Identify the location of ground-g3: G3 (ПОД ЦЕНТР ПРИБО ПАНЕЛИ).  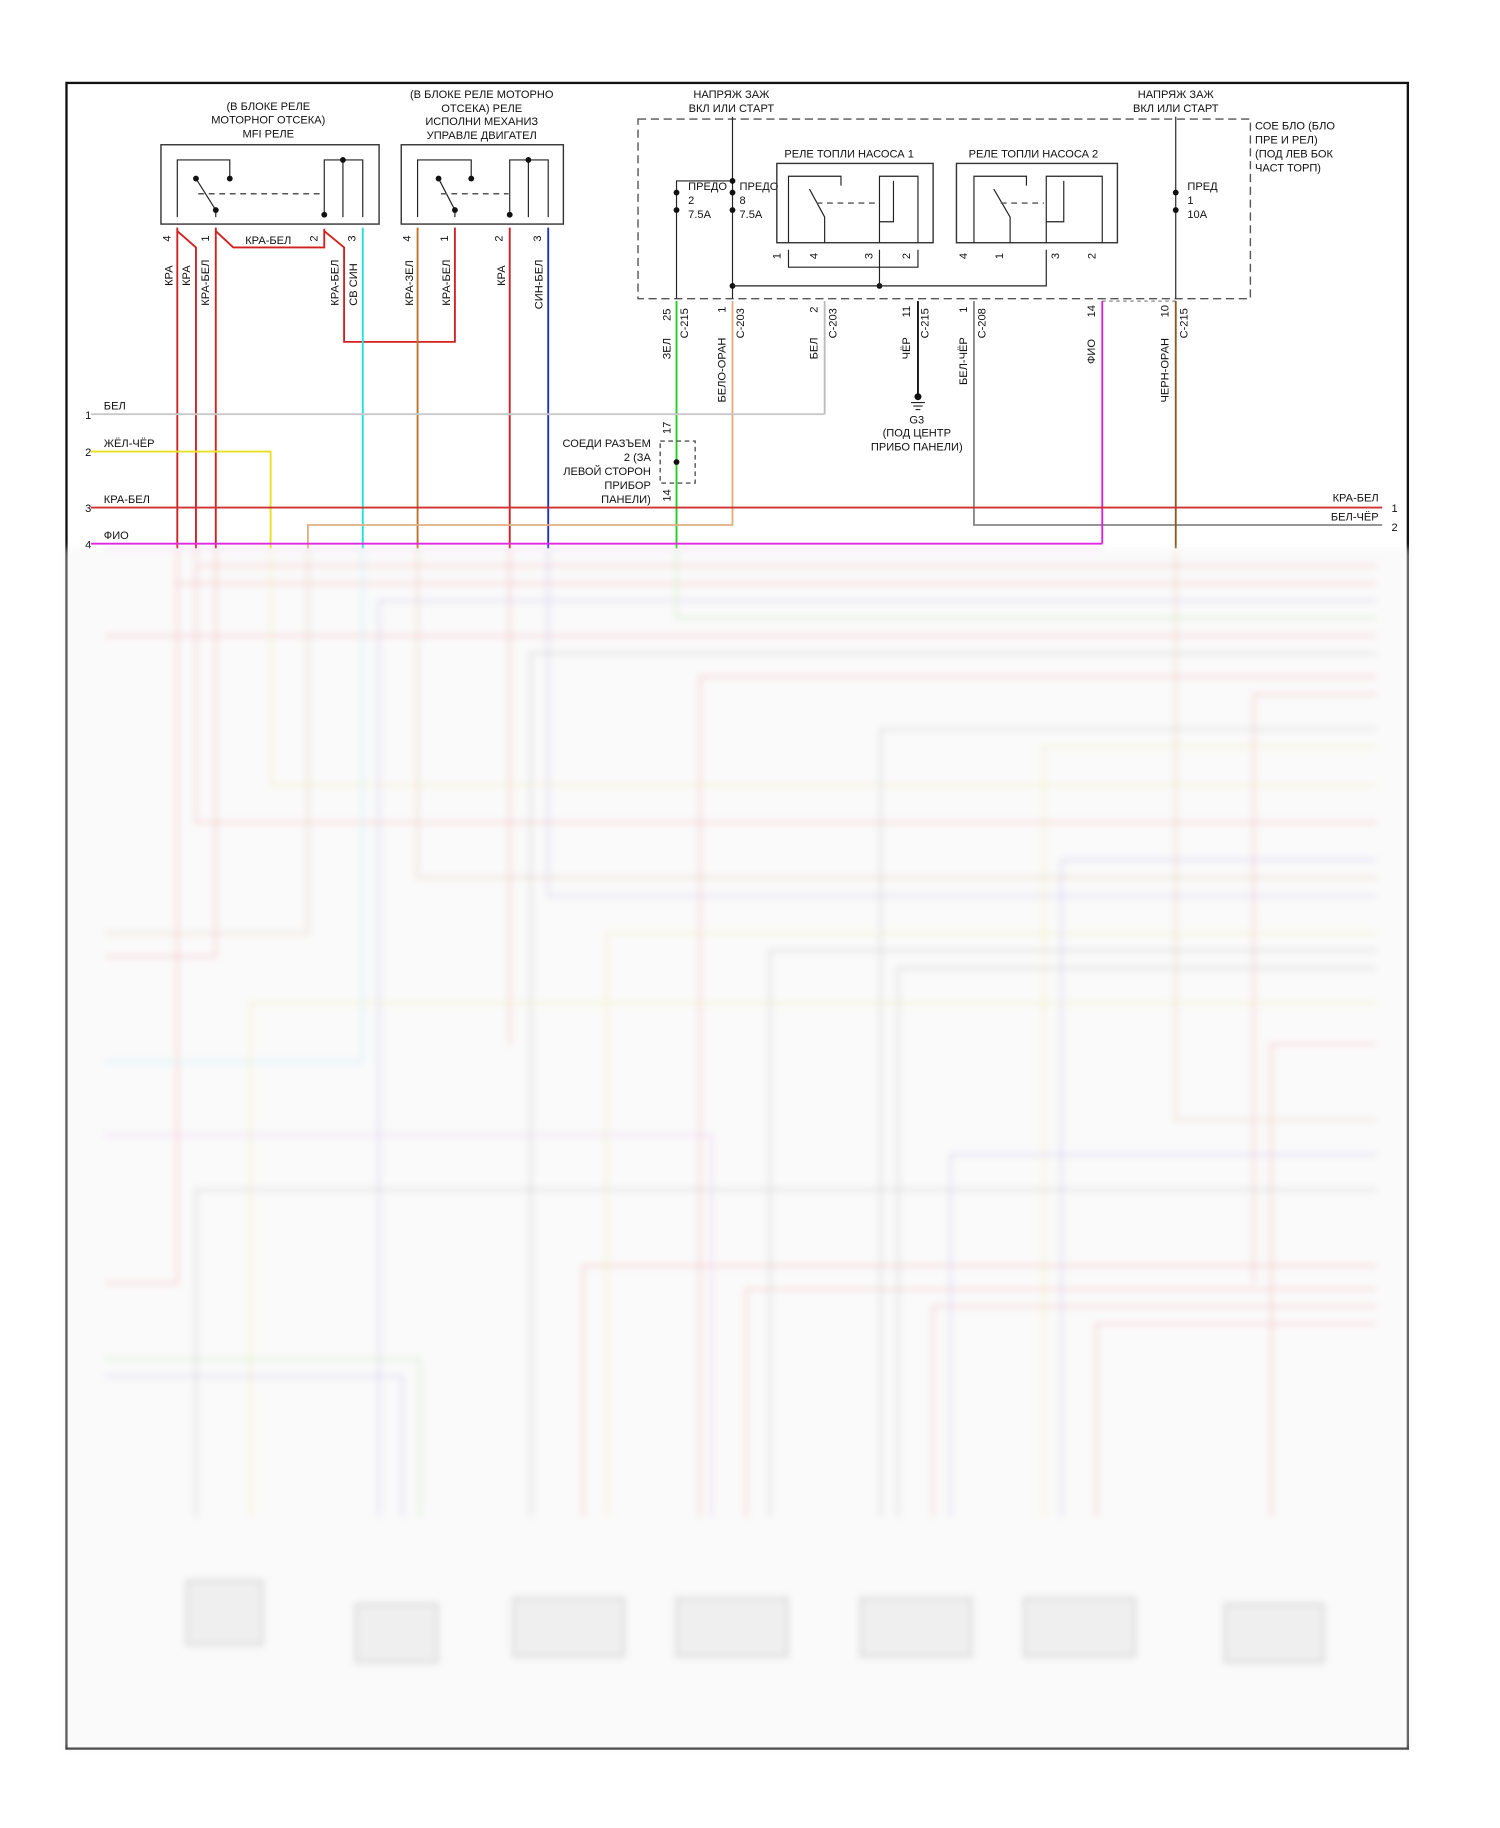
(917, 423).